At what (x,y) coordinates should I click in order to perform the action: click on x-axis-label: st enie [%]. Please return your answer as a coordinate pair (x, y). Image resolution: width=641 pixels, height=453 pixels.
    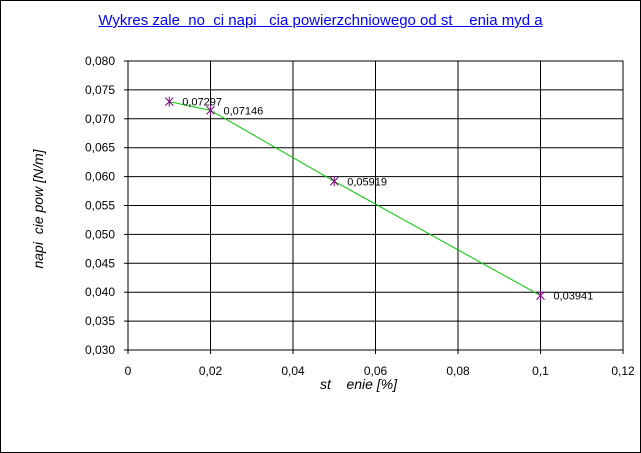
    Looking at the image, I should click on (359, 384).